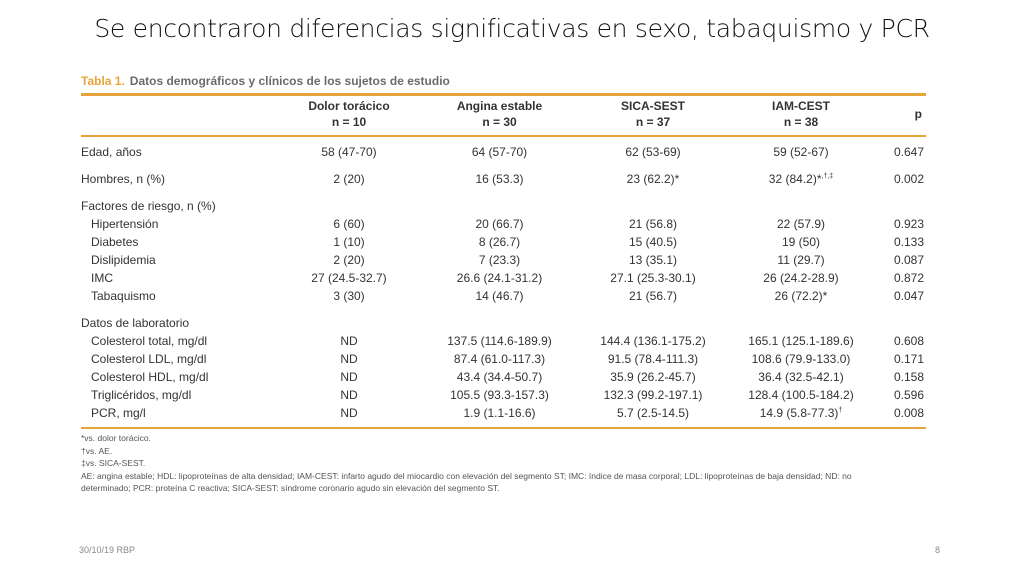 The height and width of the screenshot is (576, 1024). I want to click on iam-value-cell: 19 (50), so click(801, 242).